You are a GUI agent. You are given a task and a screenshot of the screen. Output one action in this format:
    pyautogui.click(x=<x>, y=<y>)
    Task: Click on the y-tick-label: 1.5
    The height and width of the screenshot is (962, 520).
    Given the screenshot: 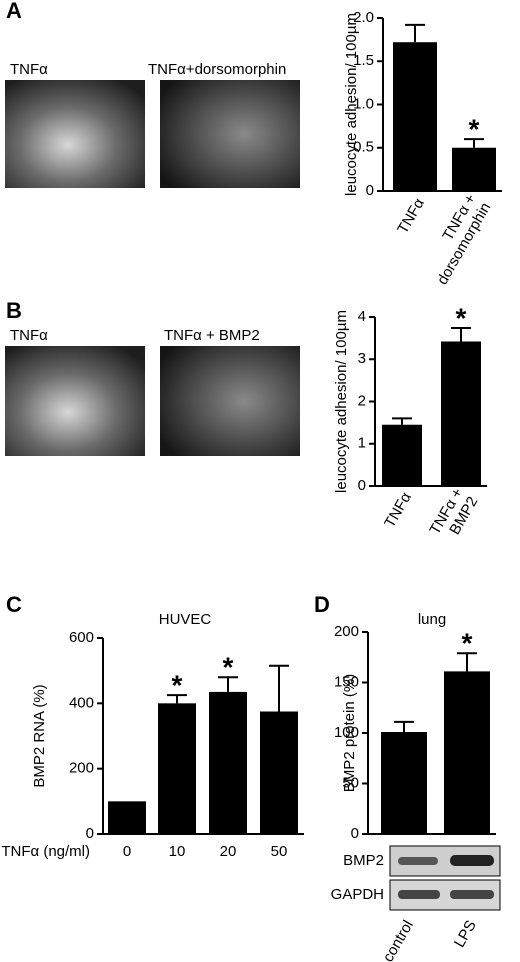 What is the action you would take?
    pyautogui.click(x=363, y=60)
    